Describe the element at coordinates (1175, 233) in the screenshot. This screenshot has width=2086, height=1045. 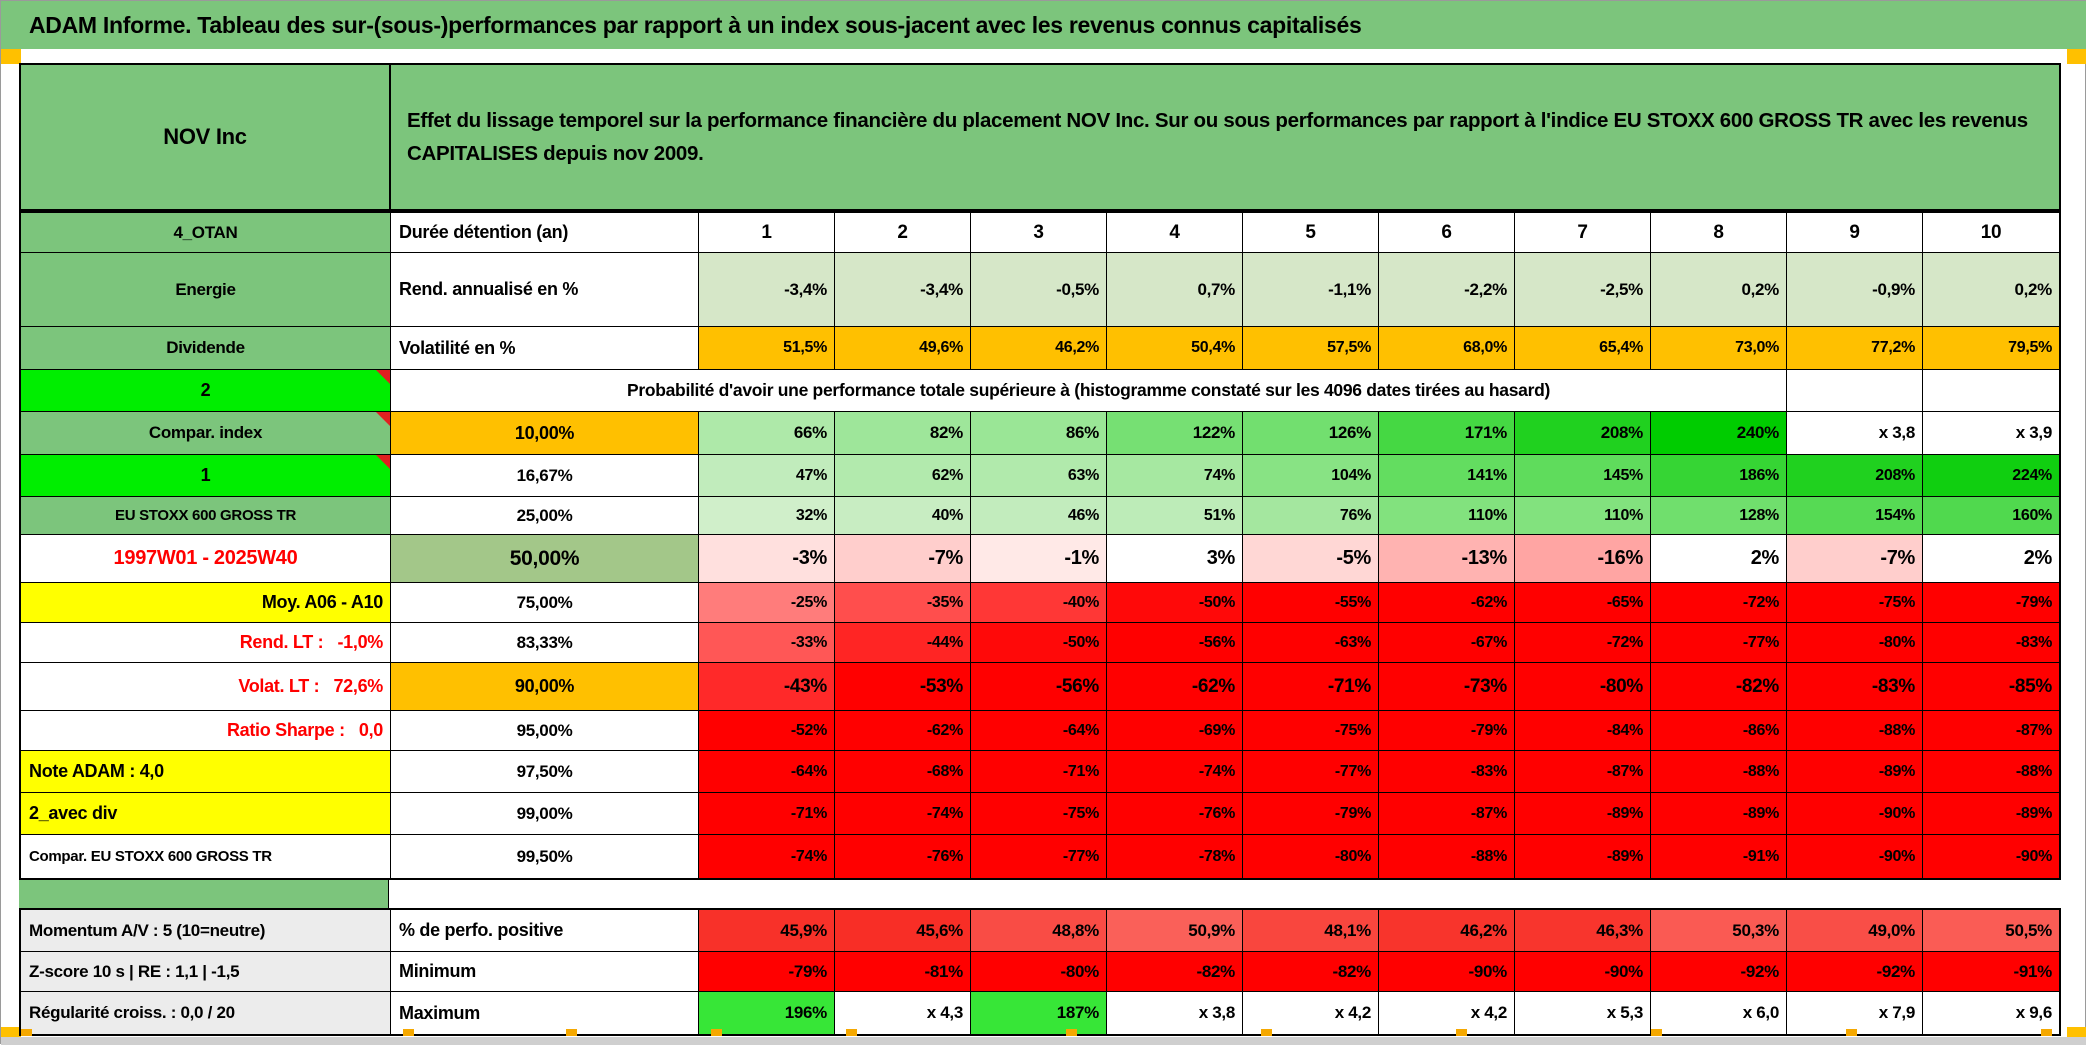
I see `data-cell-r0-c4: 4` at that location.